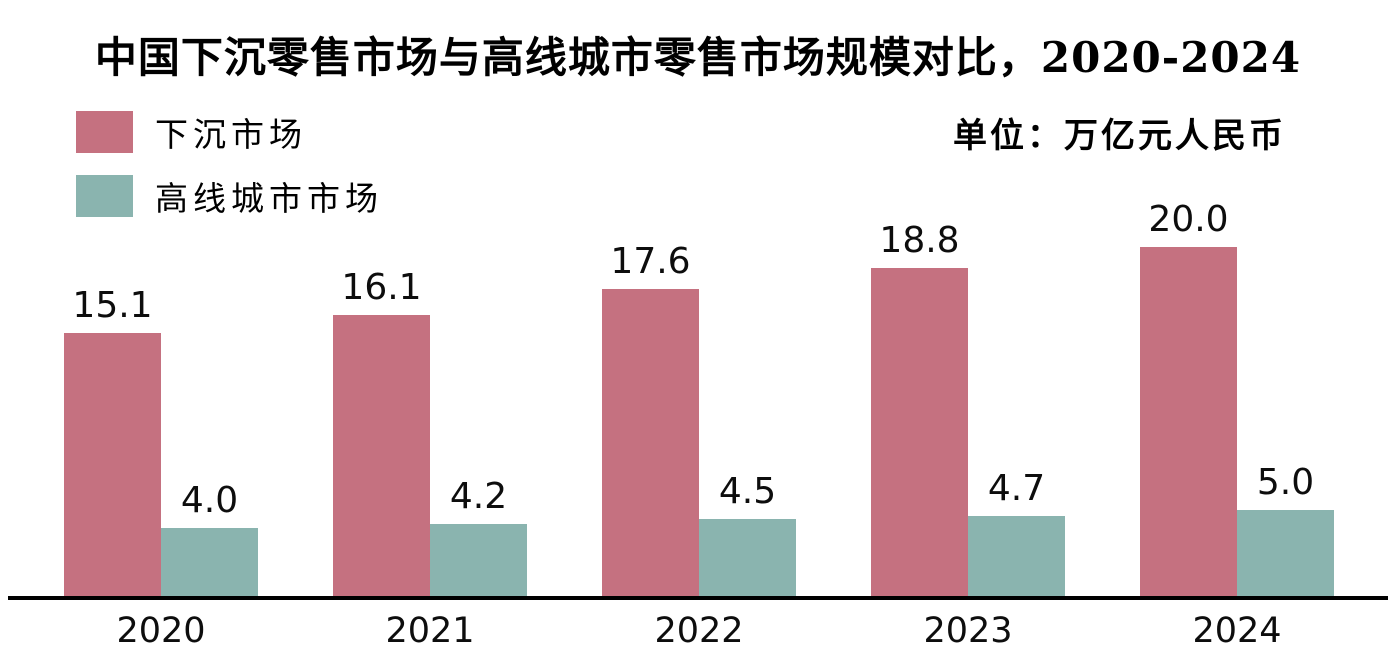  Describe the element at coordinates (919, 433) in the screenshot. I see `bar-sinking-2023` at that location.